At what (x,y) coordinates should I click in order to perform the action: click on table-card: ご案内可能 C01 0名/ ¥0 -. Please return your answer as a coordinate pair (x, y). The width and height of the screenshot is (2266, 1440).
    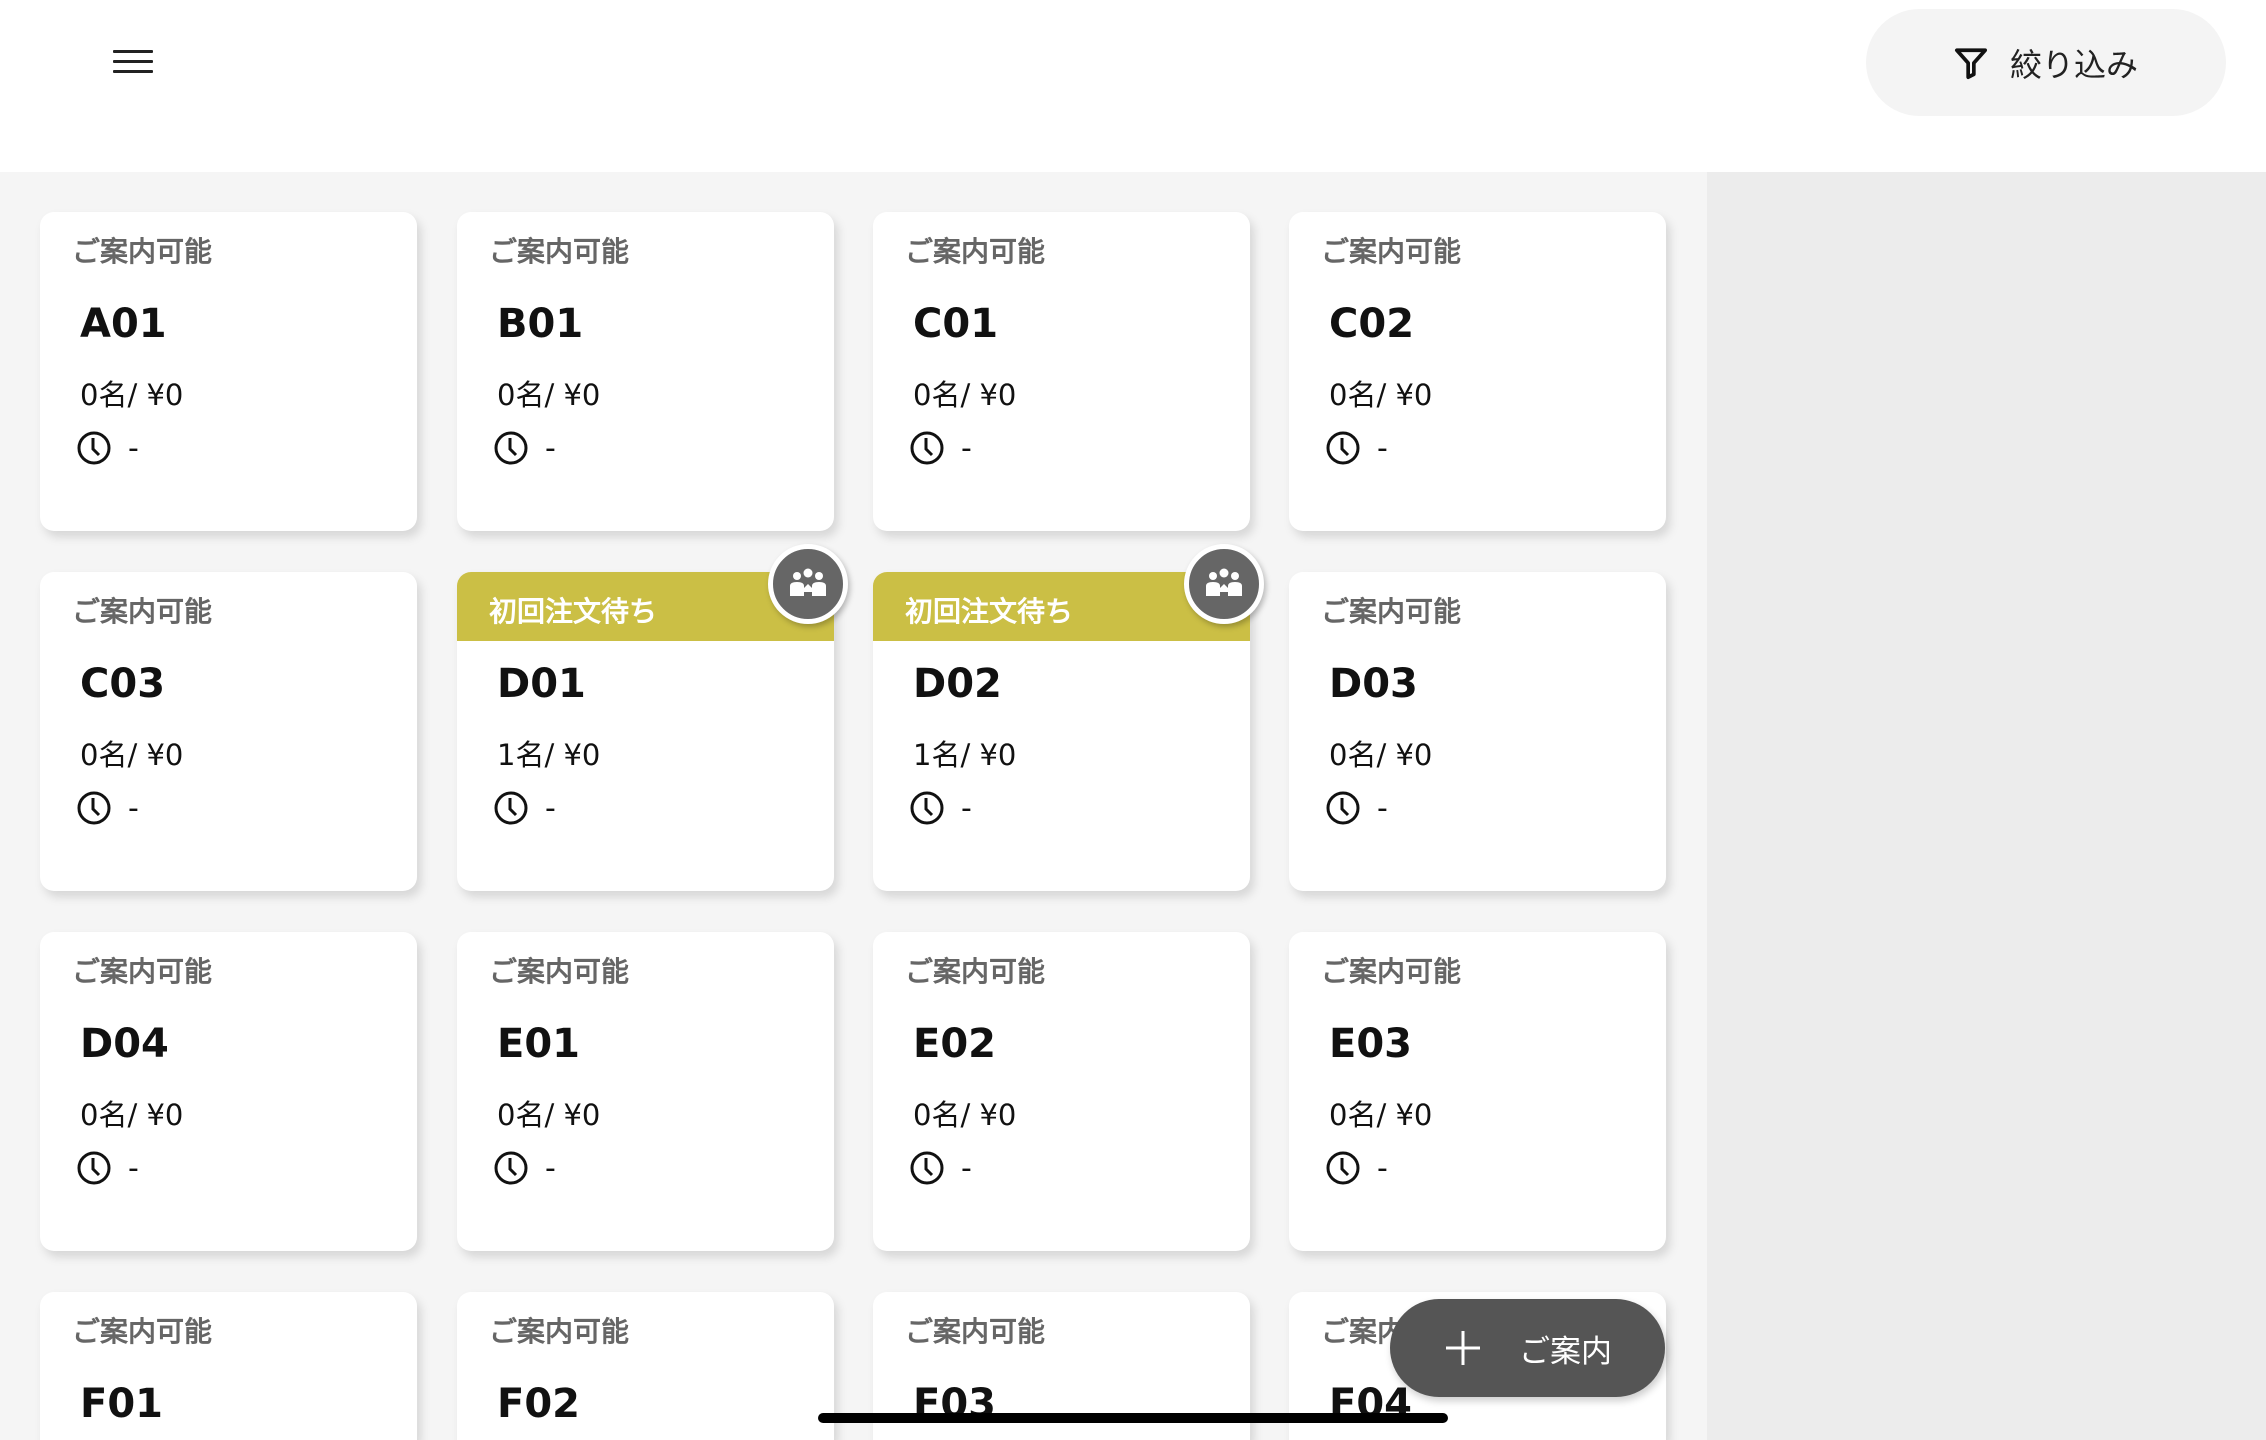
    Looking at the image, I should click on (1061, 371).